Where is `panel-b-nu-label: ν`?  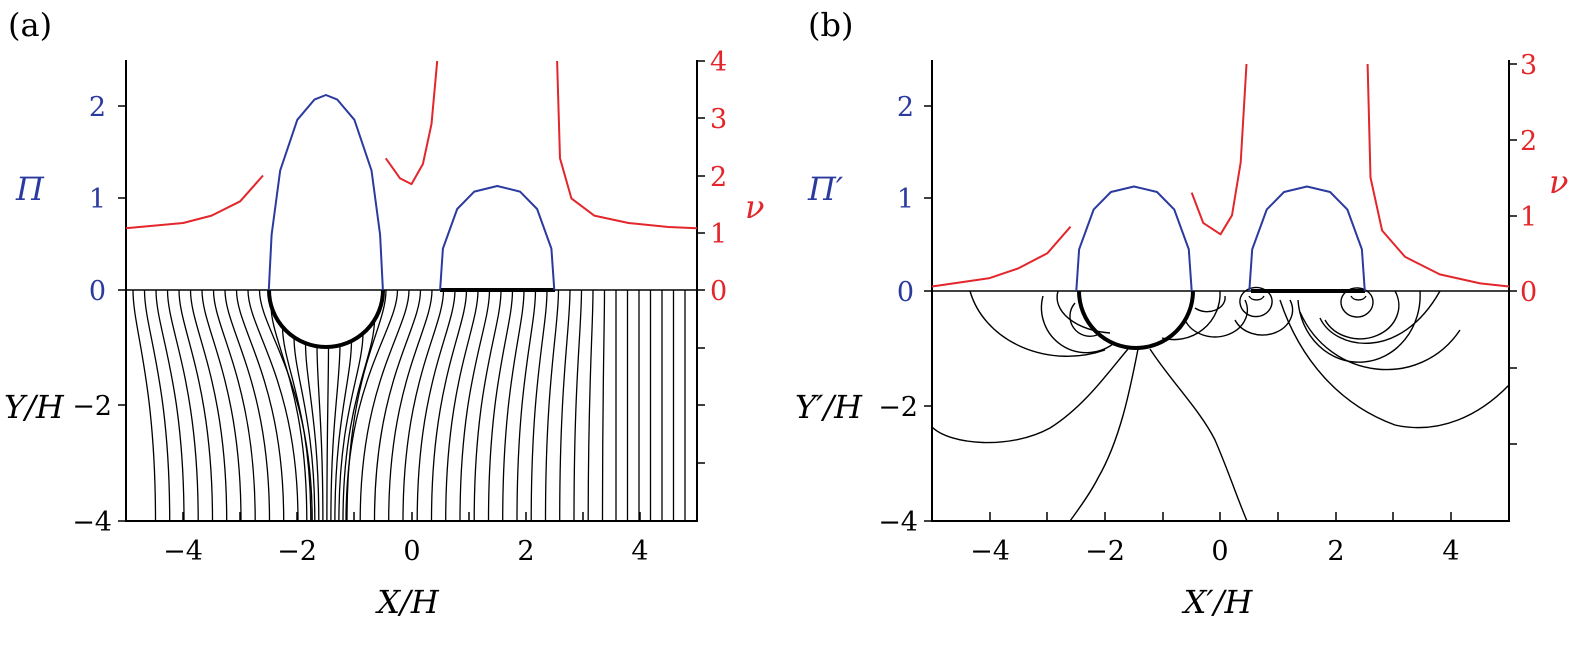 panel-b-nu-label: ν is located at coordinates (1558, 182).